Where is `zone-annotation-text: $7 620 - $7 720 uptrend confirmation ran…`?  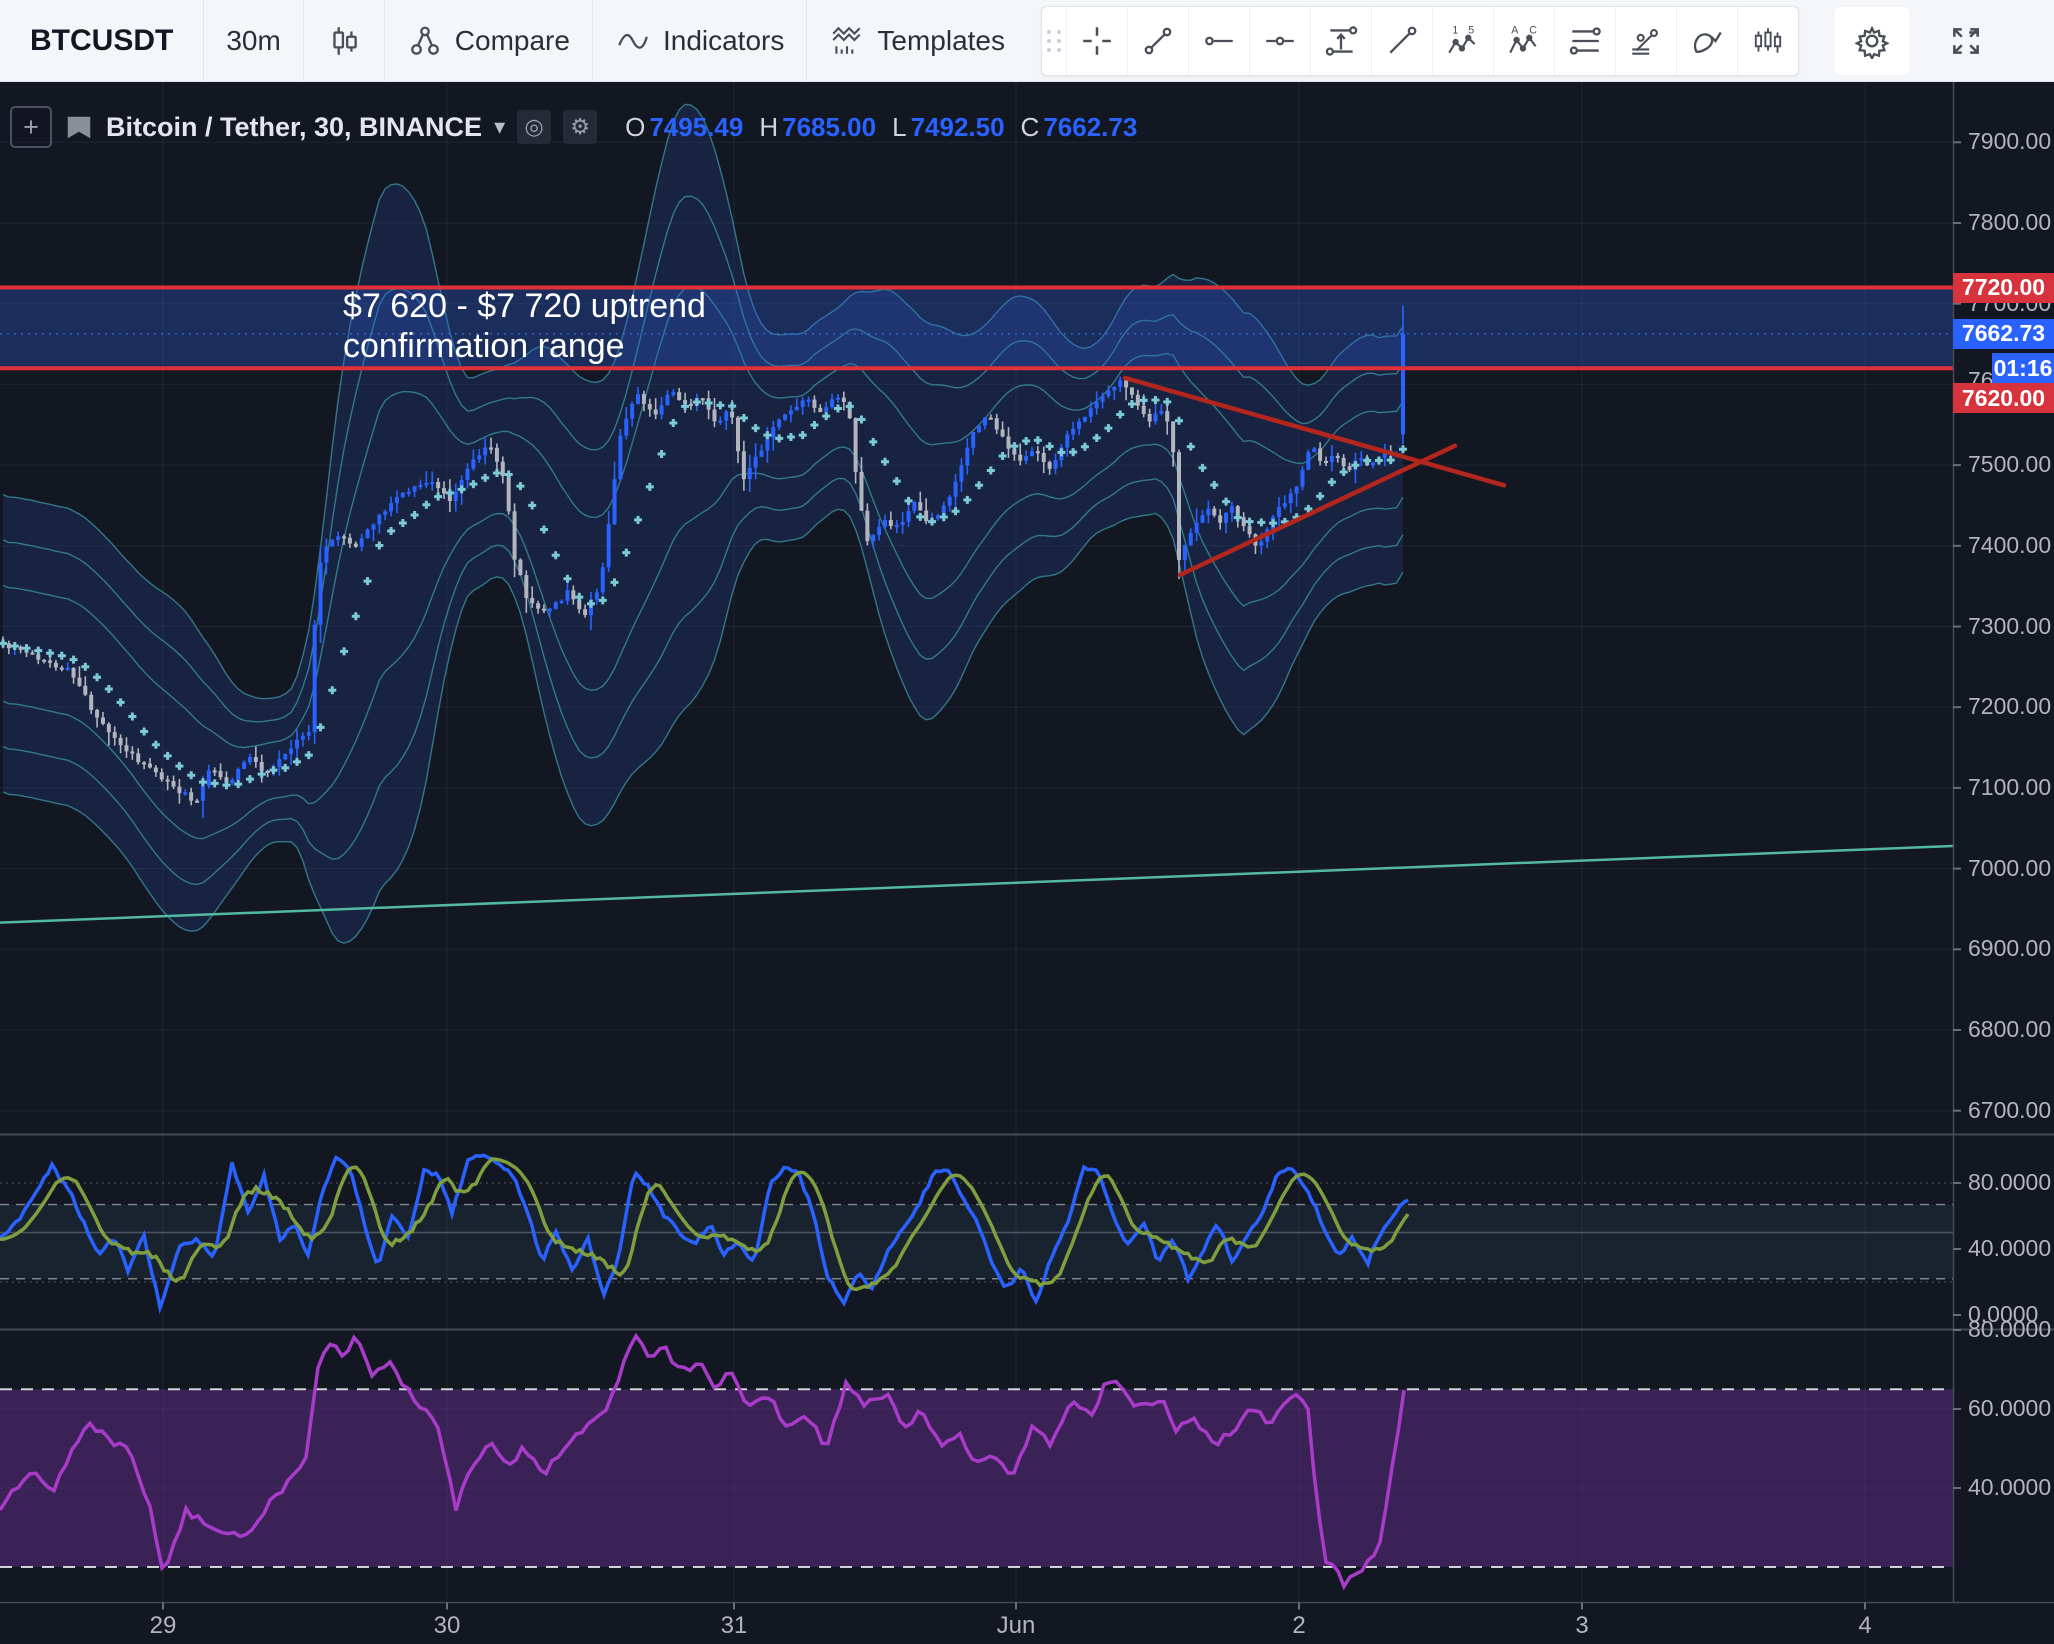
zone-annotation-text: $7 620 - $7 720 uptrend confirmation ran… is located at coordinates (524, 326).